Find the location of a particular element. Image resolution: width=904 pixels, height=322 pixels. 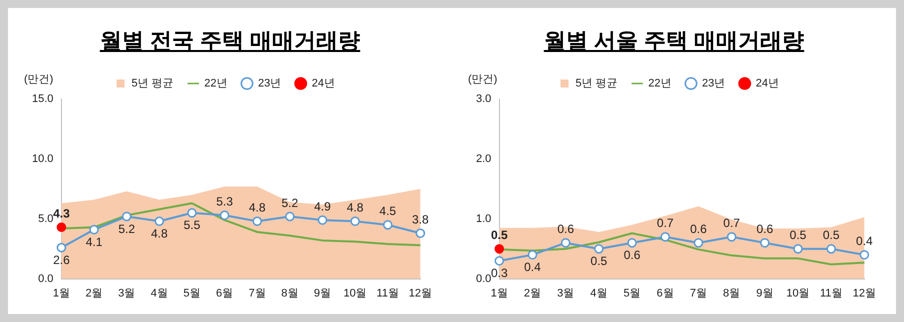

data-label: 2.6 is located at coordinates (61, 259).